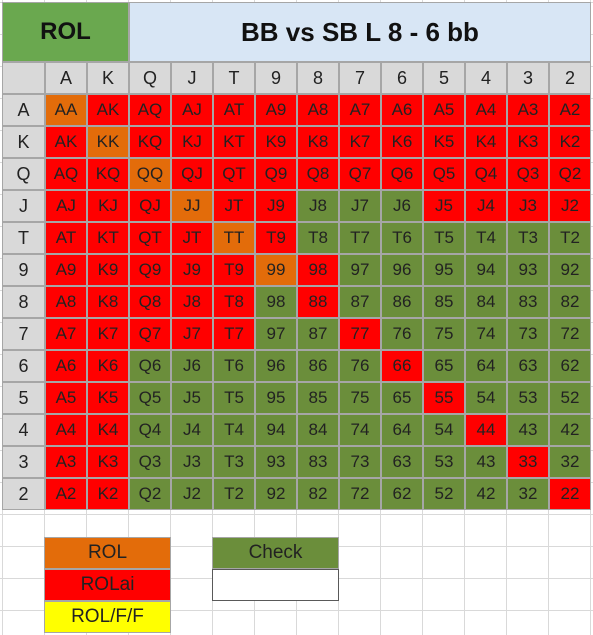 The width and height of the screenshot is (593, 635). Describe the element at coordinates (318, 174) in the screenshot. I see `hand-cell: Q8` at that location.